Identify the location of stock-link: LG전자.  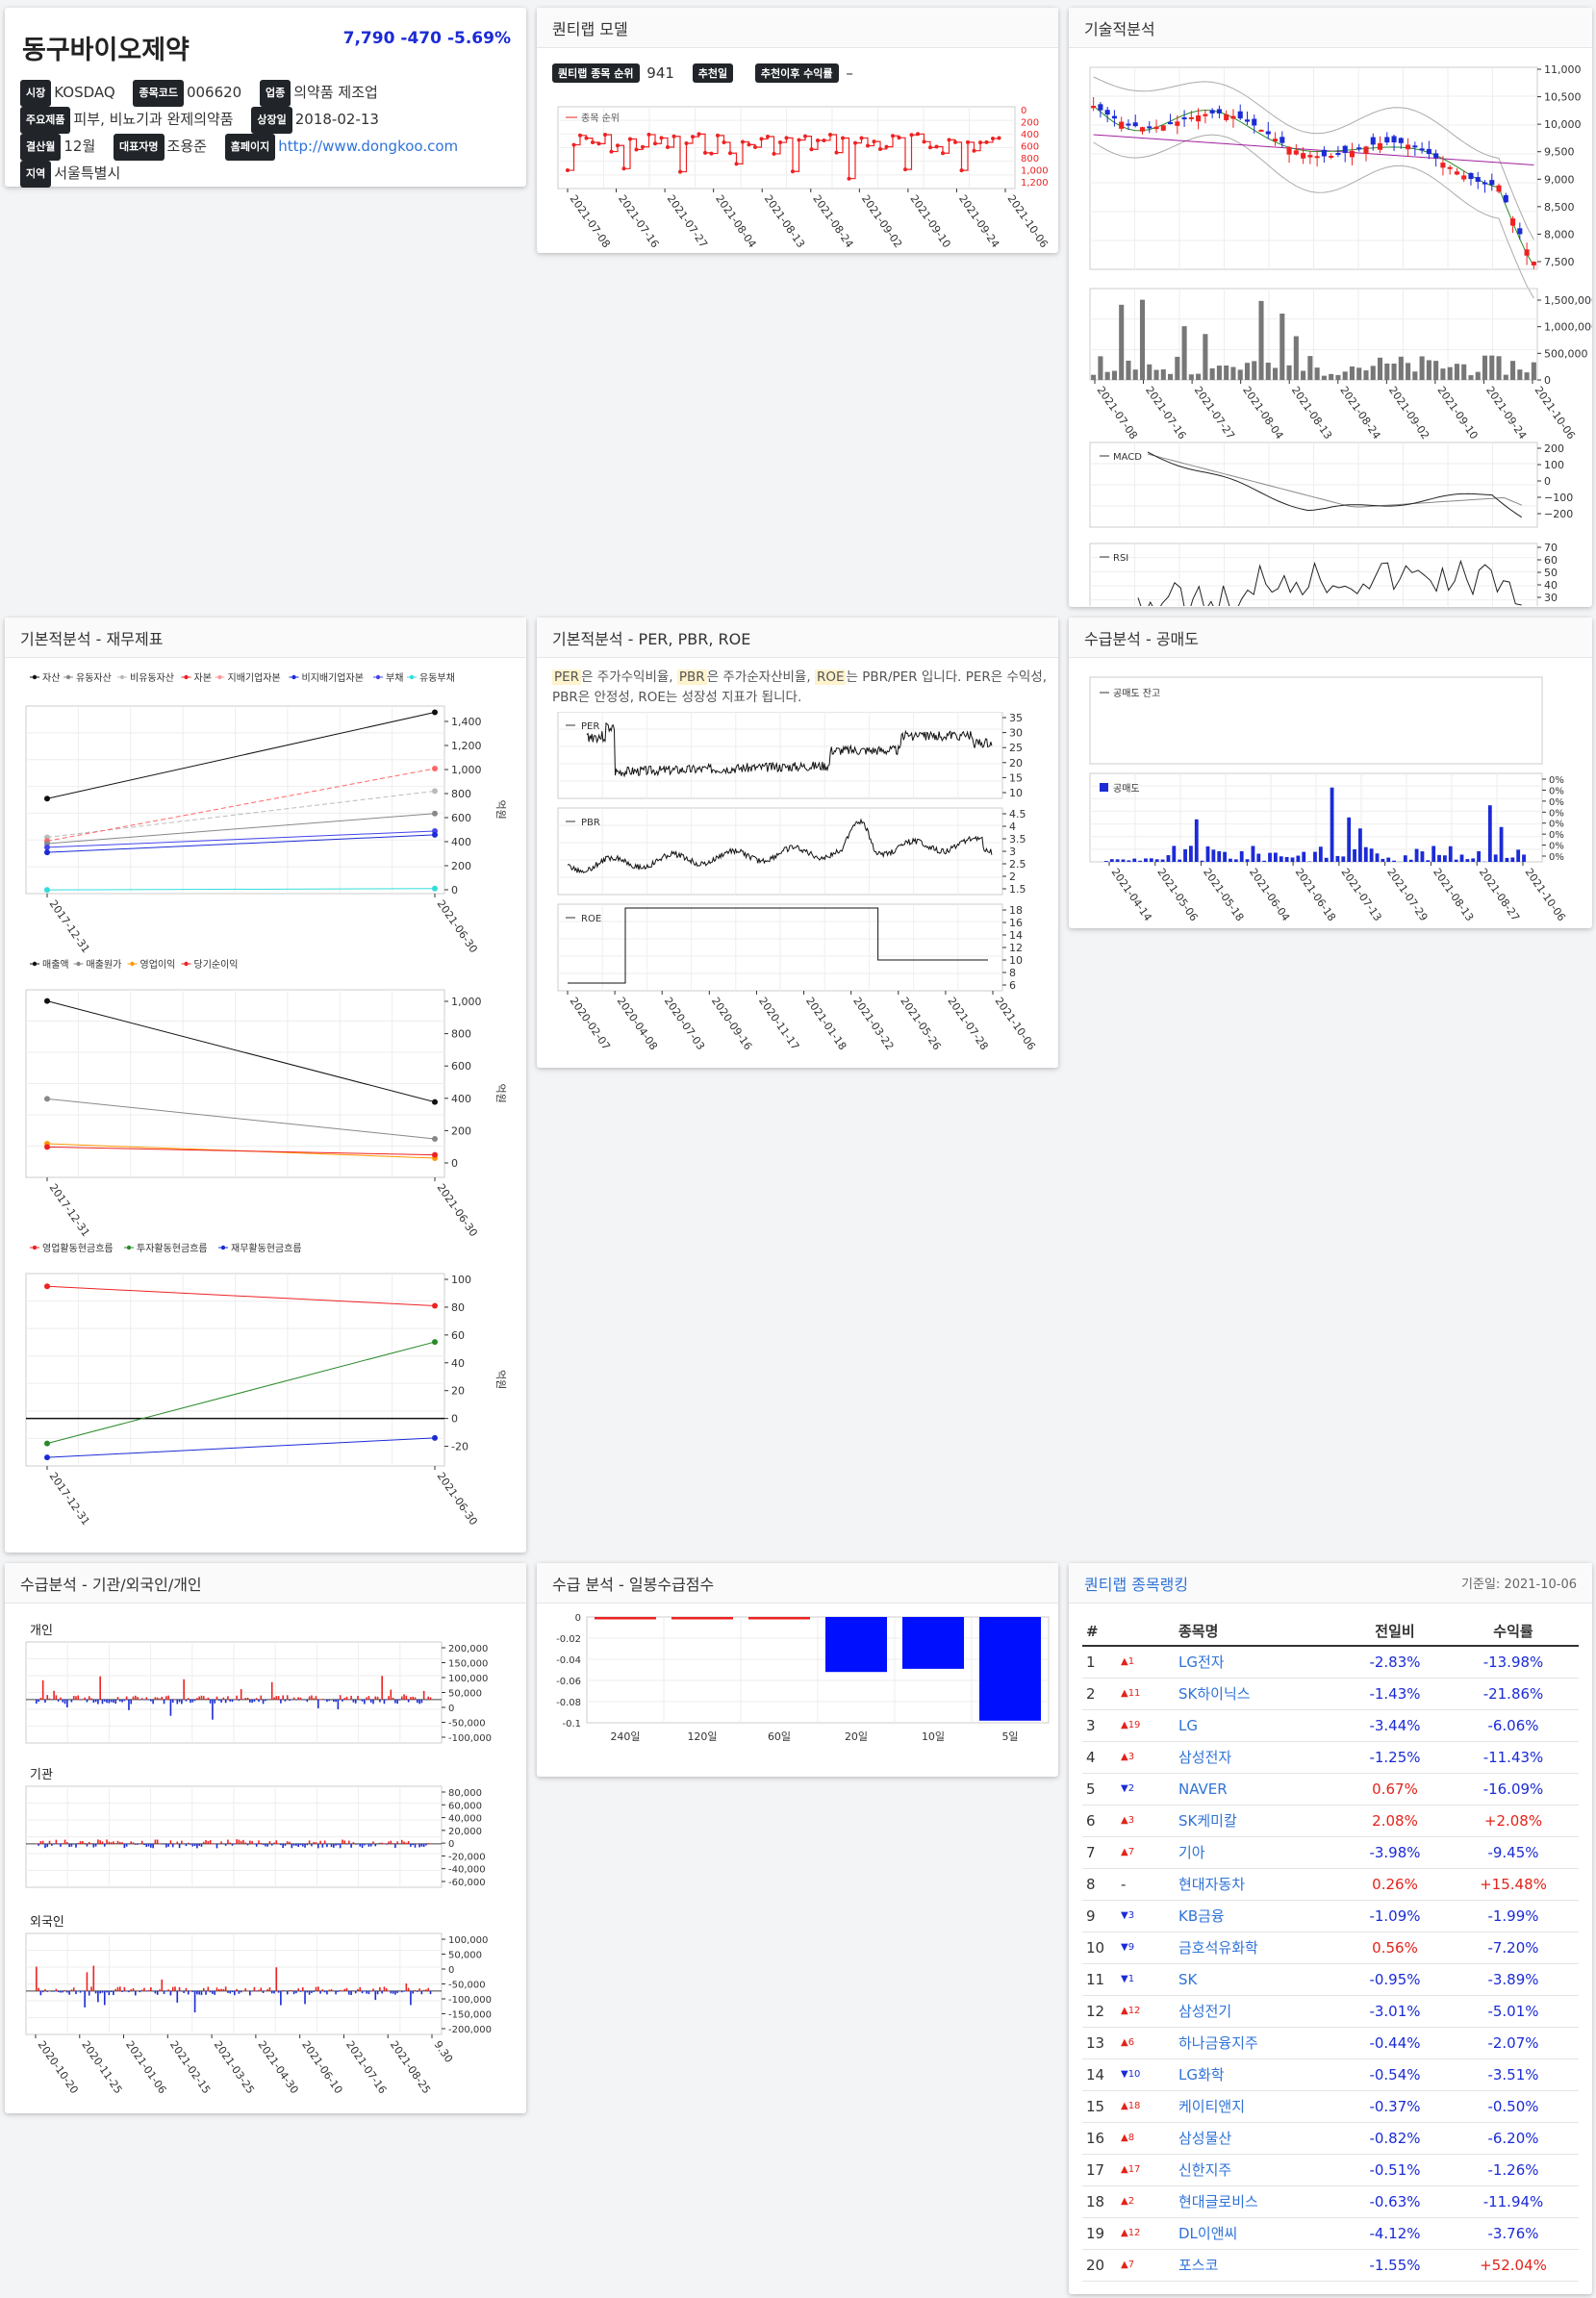
(1260, 1662).